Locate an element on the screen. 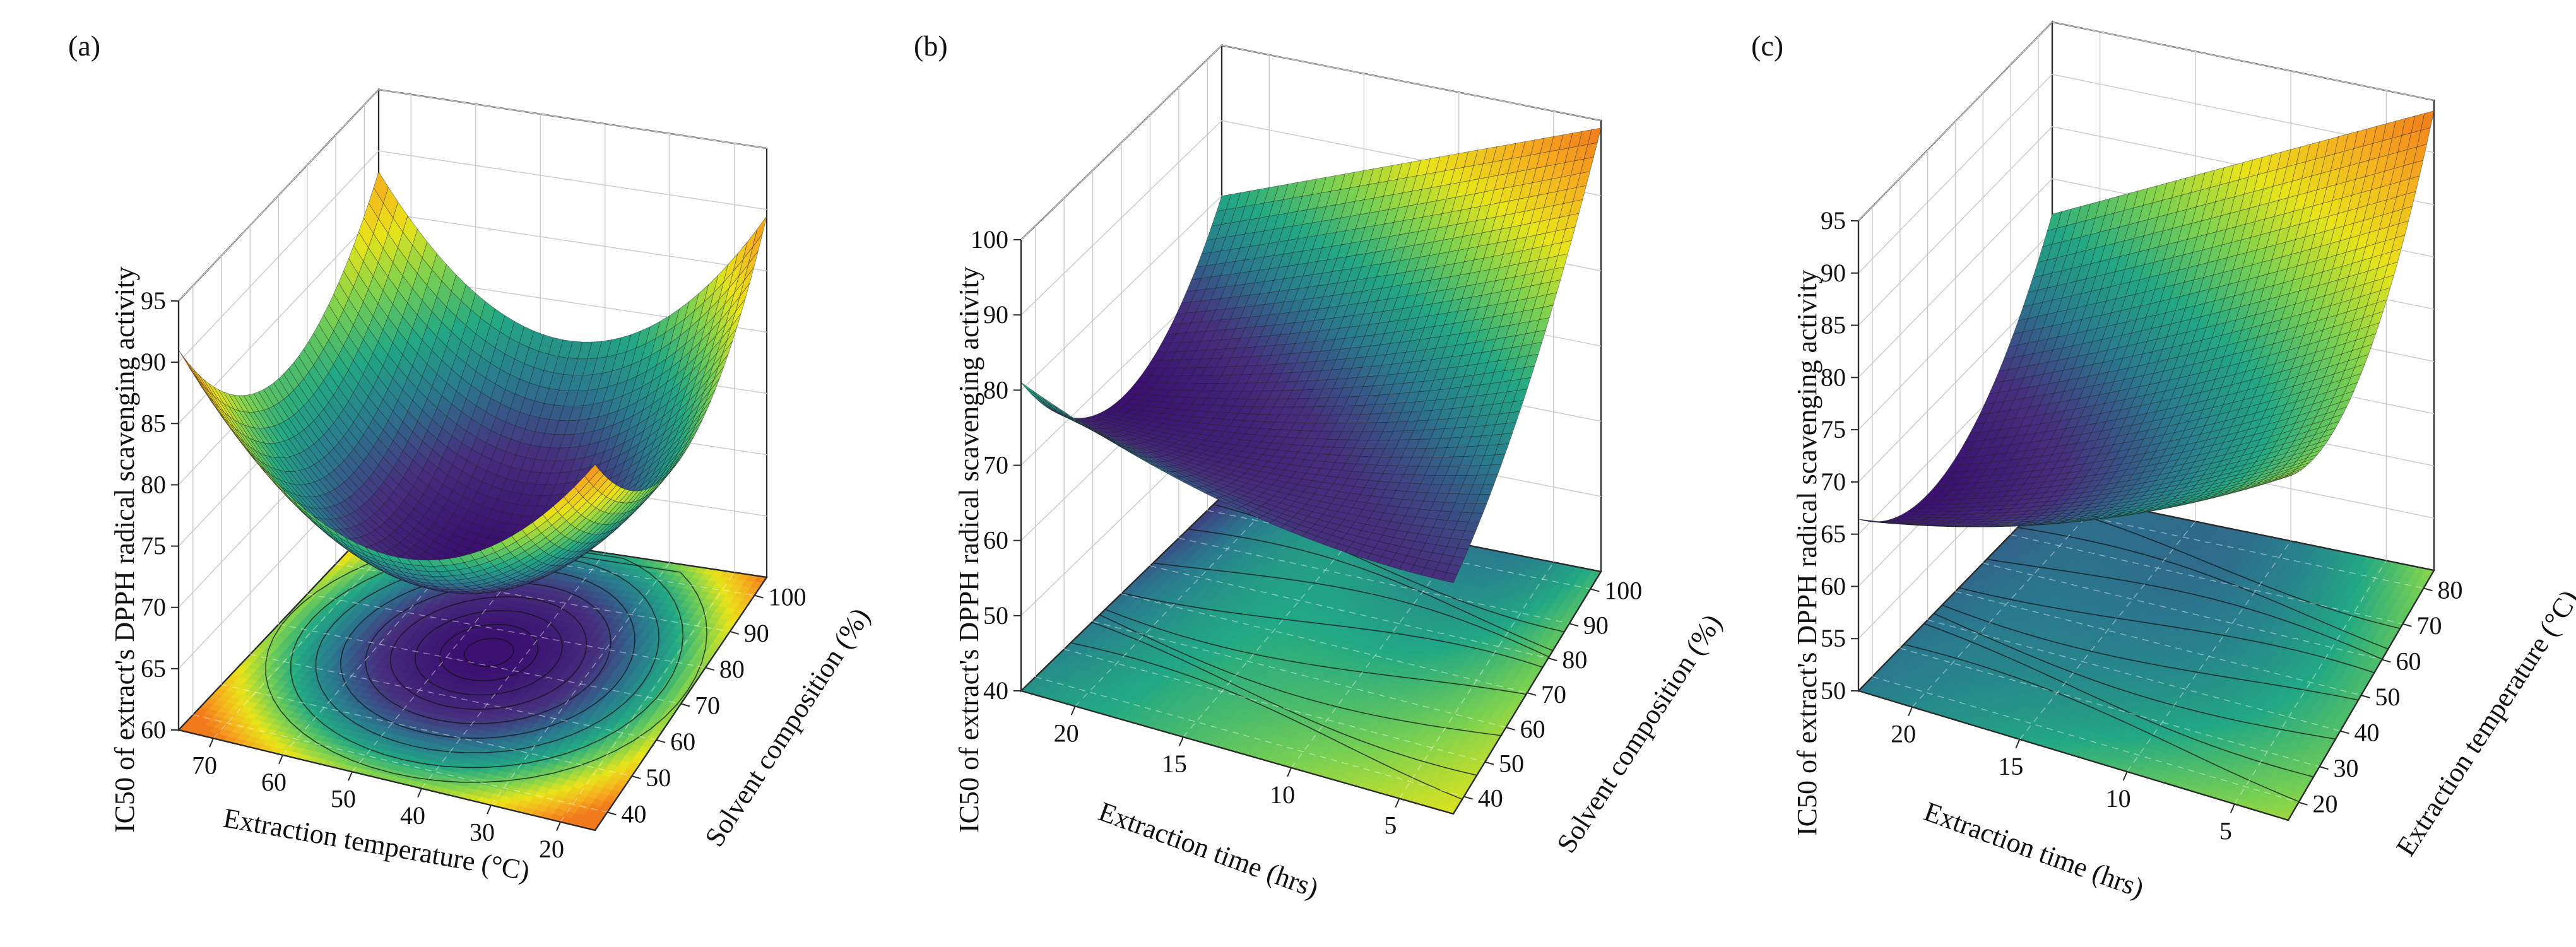 The width and height of the screenshot is (2576, 947). panel-c-y-tick-label: 20 is located at coordinates (2325, 804).